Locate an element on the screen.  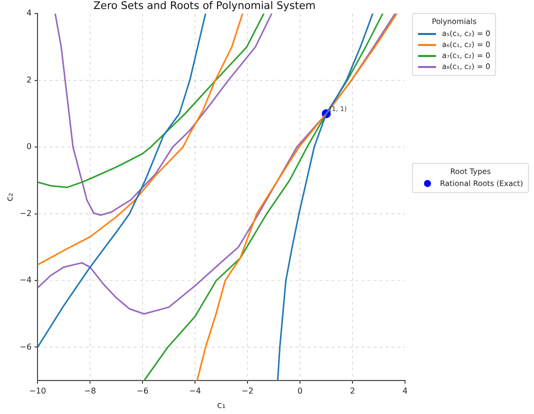
x-tick-label: 4 is located at coordinates (405, 391).